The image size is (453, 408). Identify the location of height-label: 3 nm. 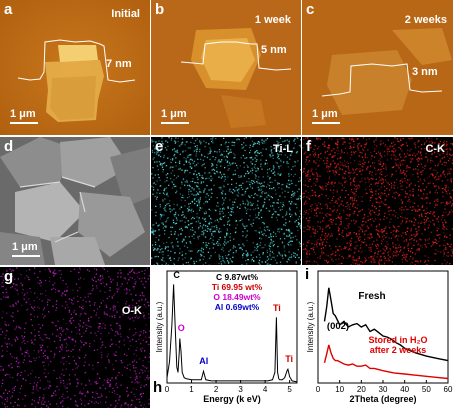
(425, 72).